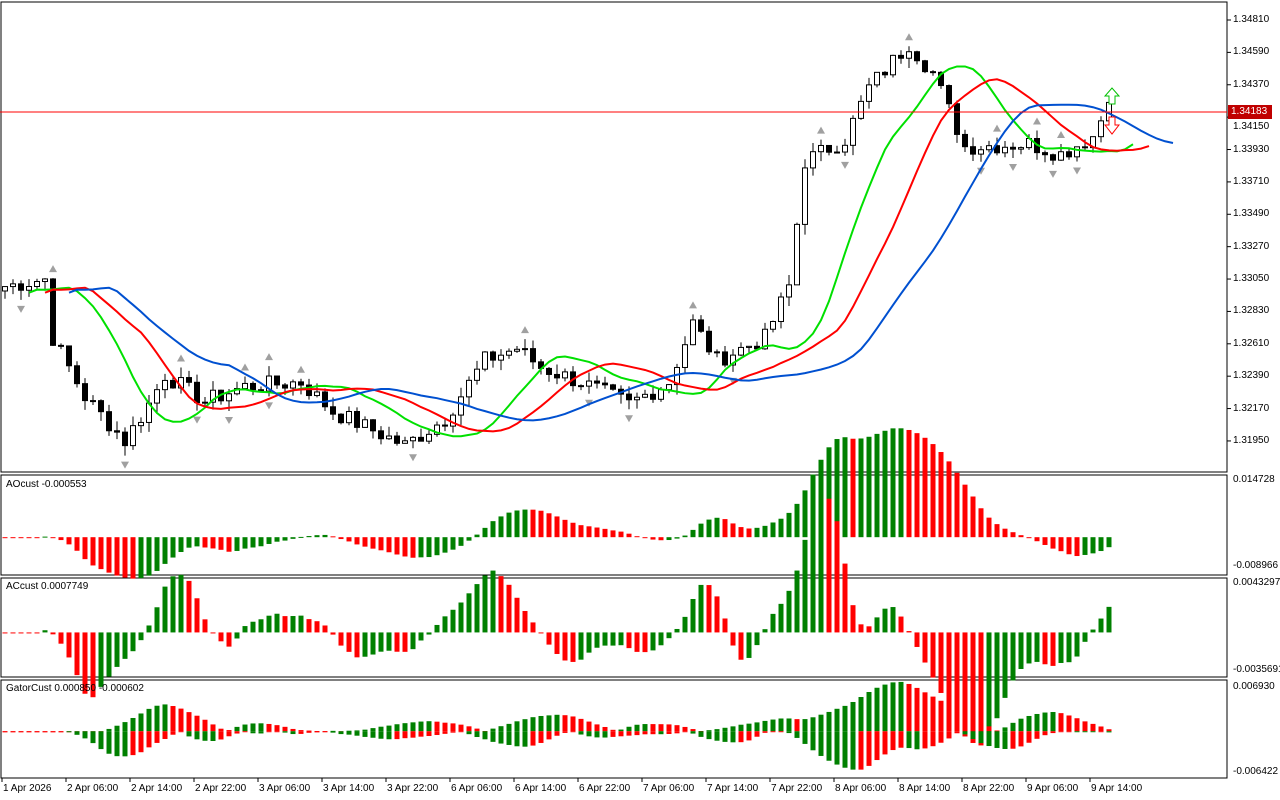 Image resolution: width=1280 pixels, height=800 pixels. Describe the element at coordinates (605, 788) in the screenshot. I see `time-label: 6 Apr 22:00` at that location.